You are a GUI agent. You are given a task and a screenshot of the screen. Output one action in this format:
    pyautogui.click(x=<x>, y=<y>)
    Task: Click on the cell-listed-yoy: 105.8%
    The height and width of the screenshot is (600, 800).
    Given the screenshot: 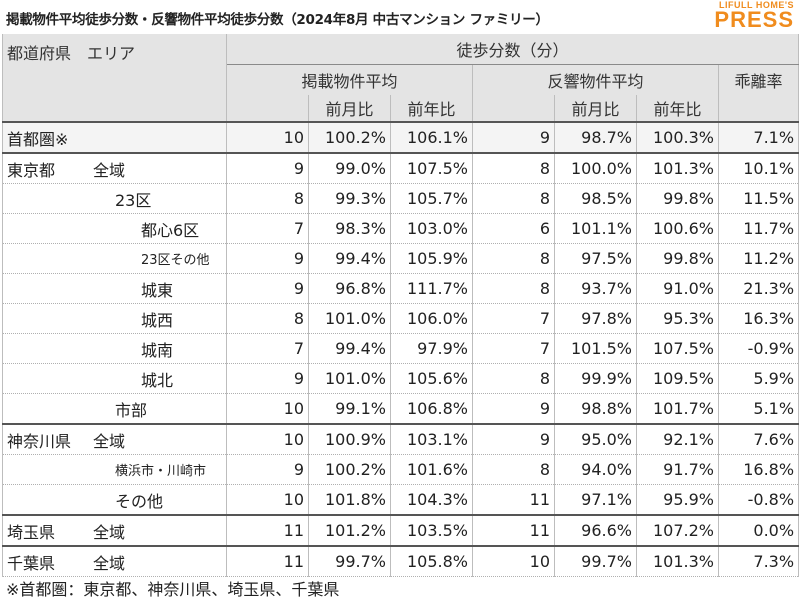 What is the action you would take?
    pyautogui.click(x=431, y=561)
    